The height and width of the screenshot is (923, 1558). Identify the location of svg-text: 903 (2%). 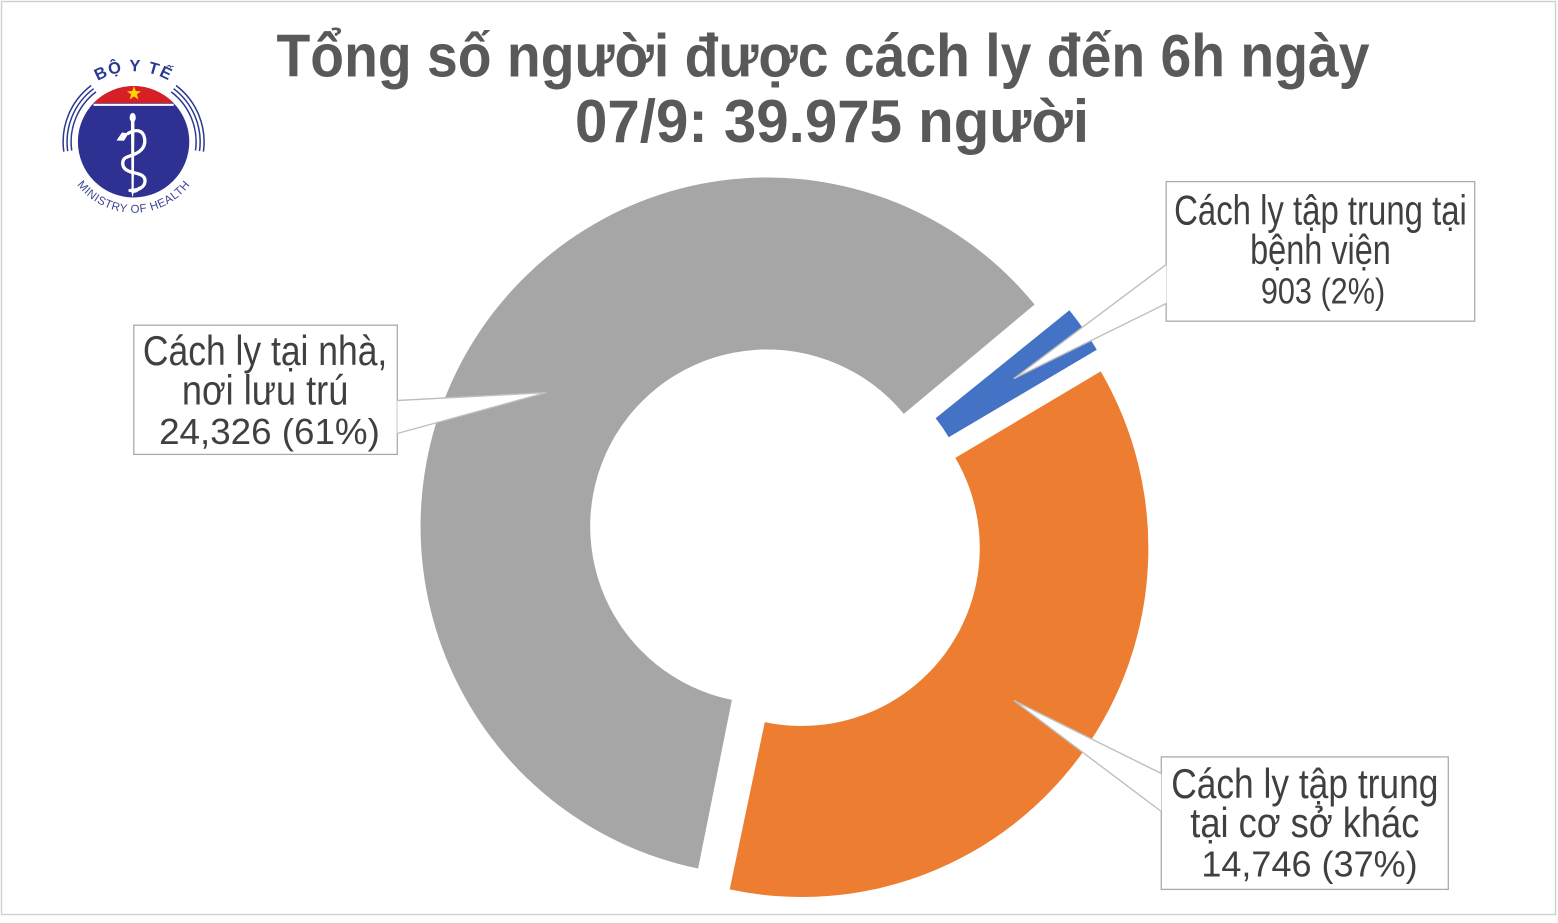
(1323, 290).